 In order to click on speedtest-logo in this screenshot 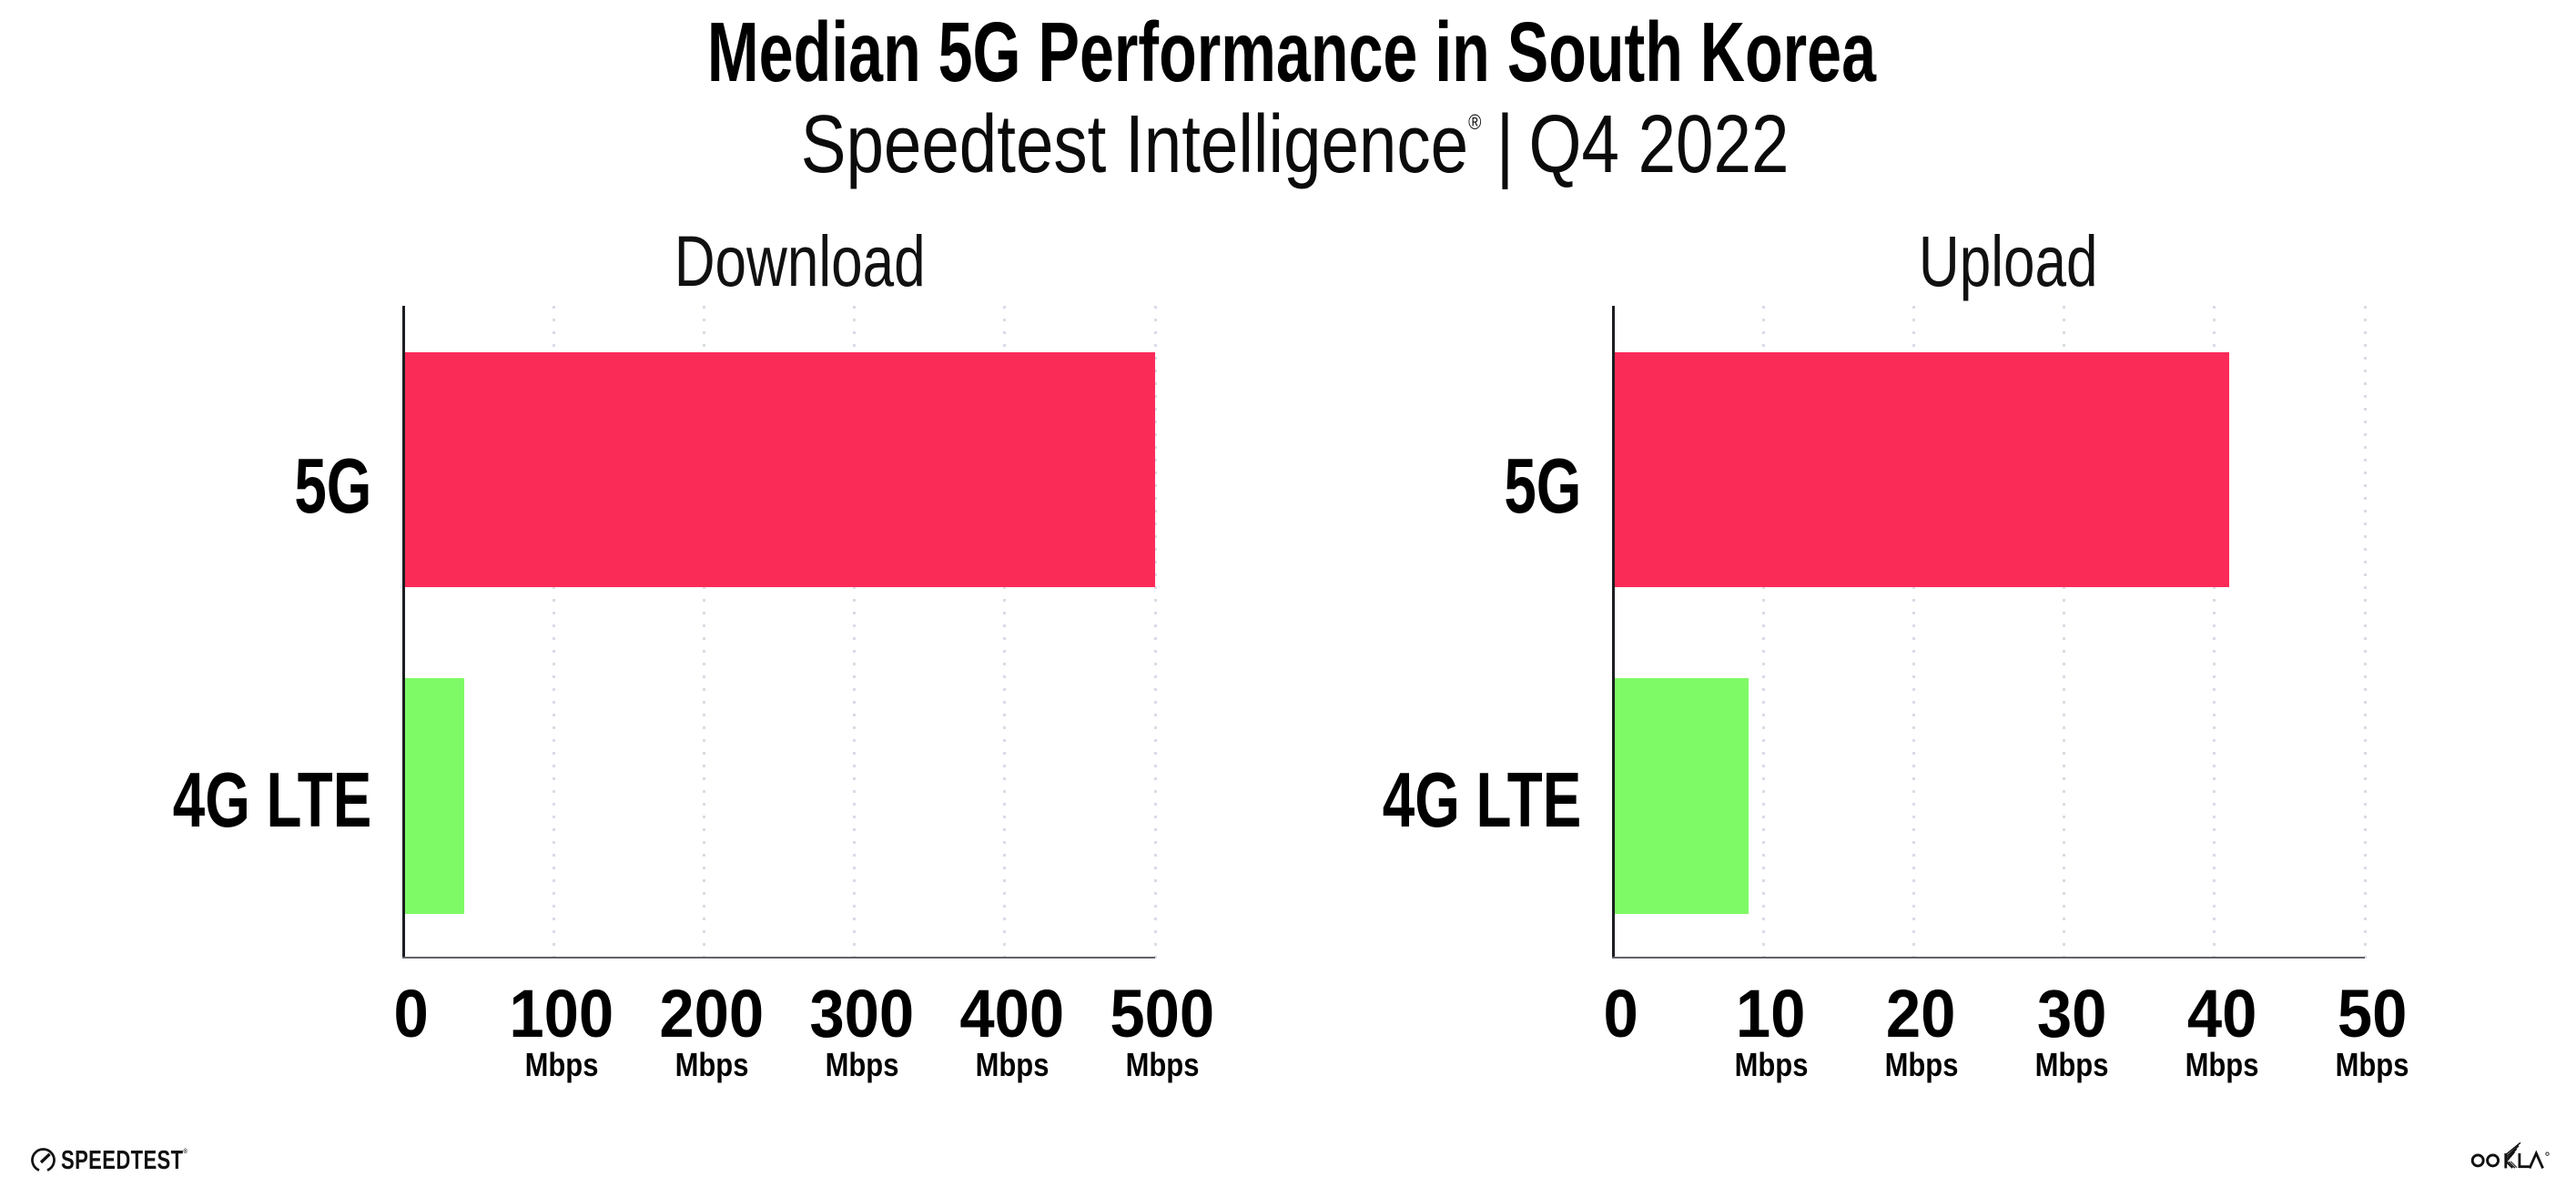, I will do `click(43, 1163)`.